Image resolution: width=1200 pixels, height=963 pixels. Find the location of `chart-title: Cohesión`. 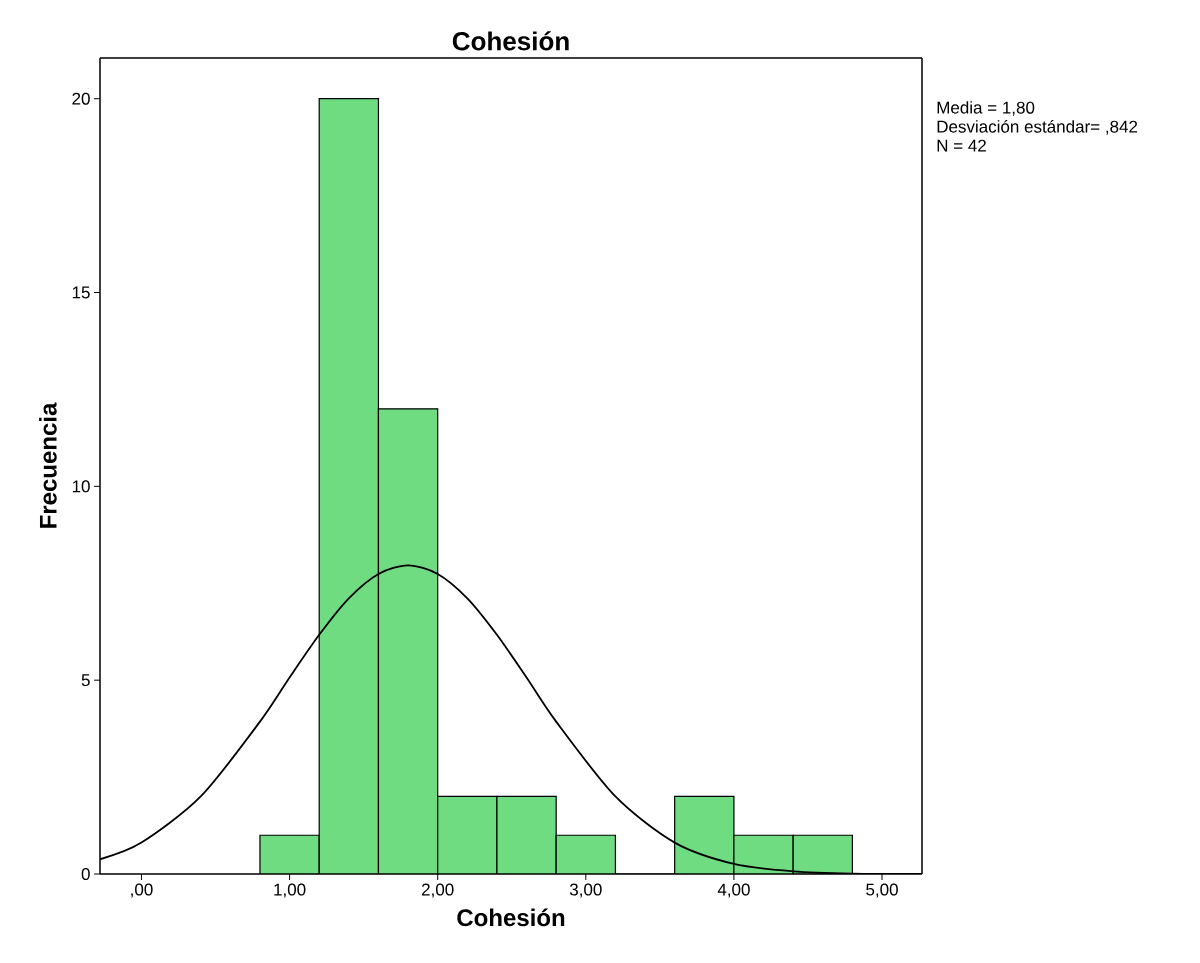

chart-title: Cohesión is located at coordinates (510, 41).